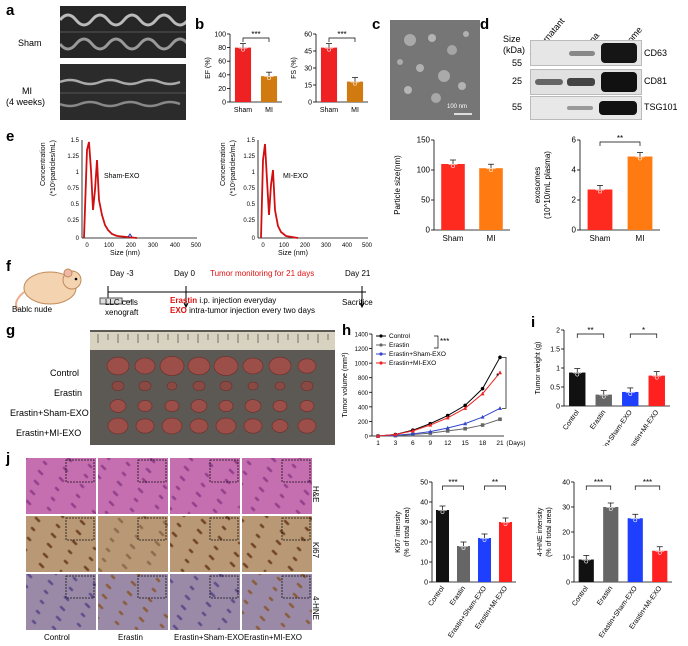  What do you see at coordinates (457, 107) in the screenshot?
I see `tem-scale-label: 100 nm` at bounding box center [457, 107].